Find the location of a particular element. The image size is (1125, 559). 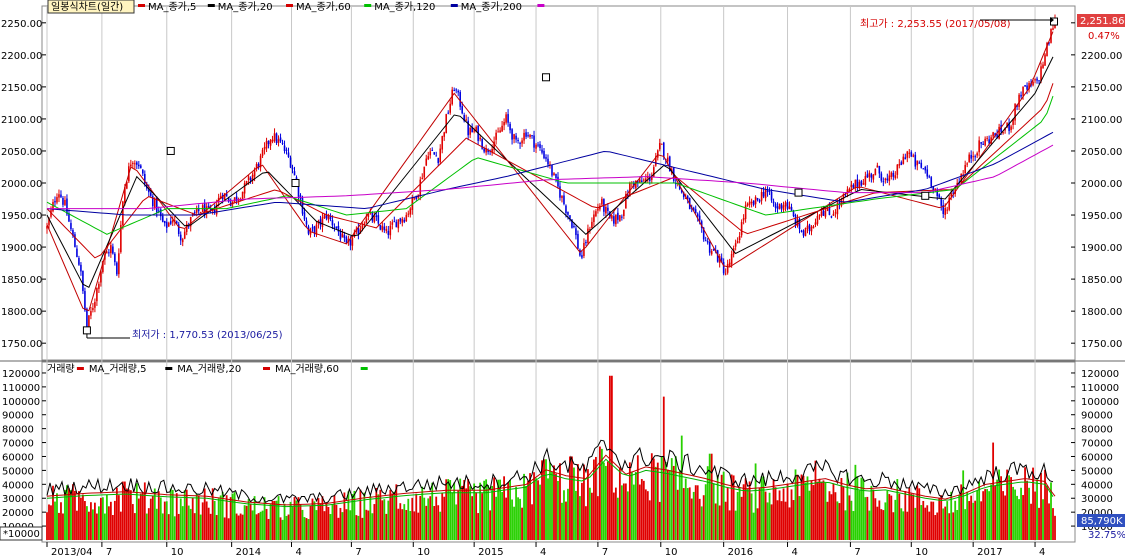

volume-legend-swatch is located at coordinates (266, 368).